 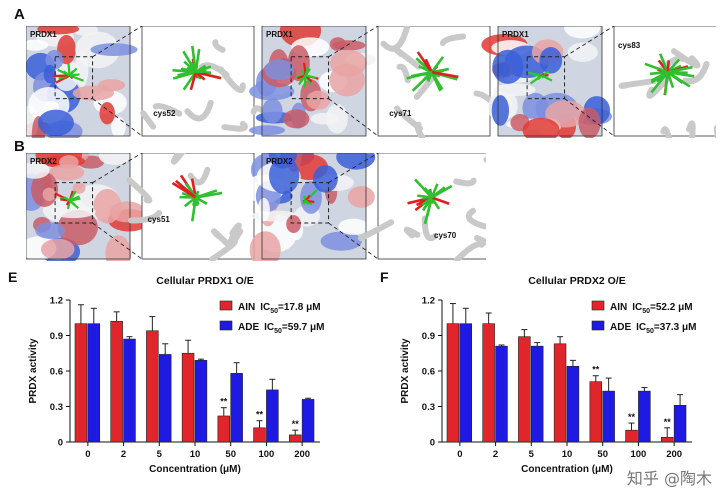 What do you see at coordinates (598, 305) in the screenshot?
I see `legend-swatch-ain` at bounding box center [598, 305].